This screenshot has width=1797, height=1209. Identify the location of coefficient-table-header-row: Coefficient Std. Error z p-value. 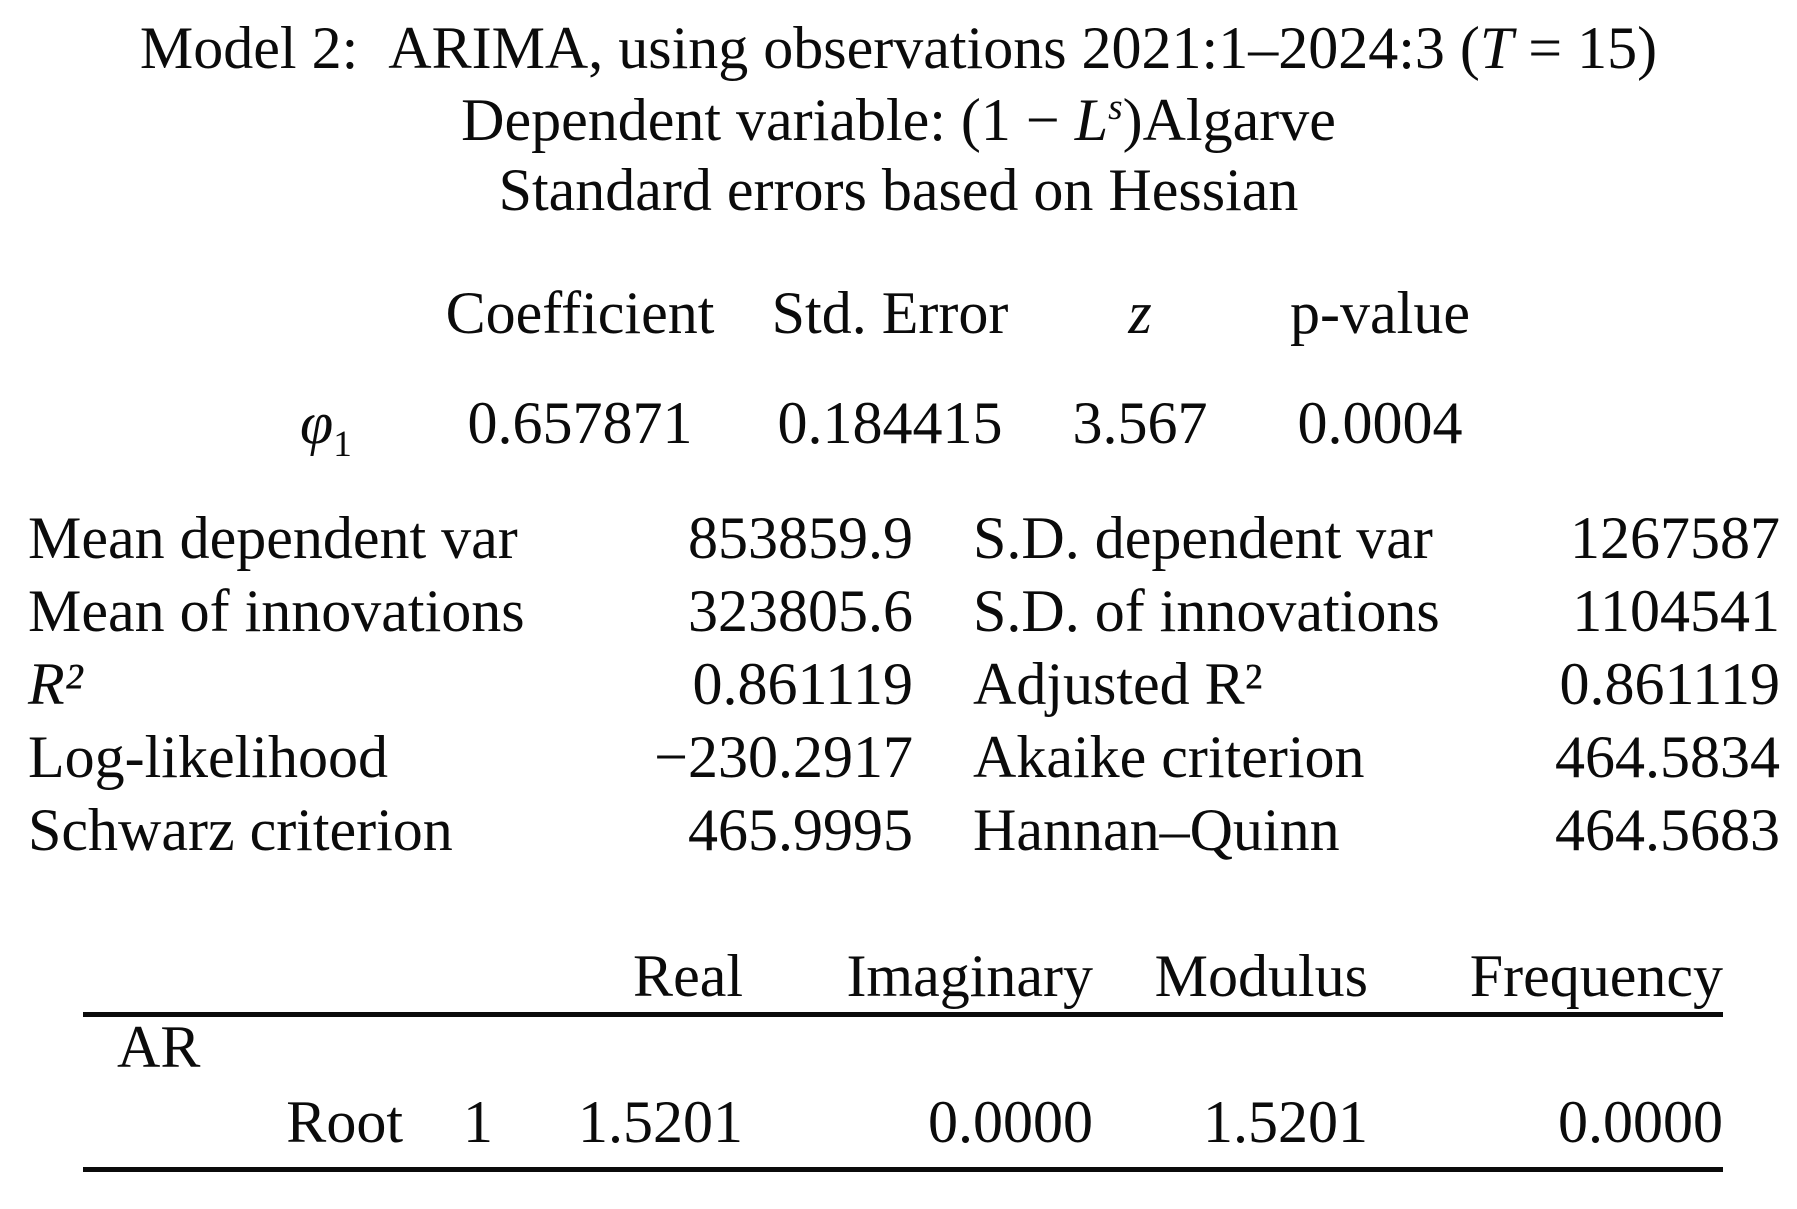
(910, 337).